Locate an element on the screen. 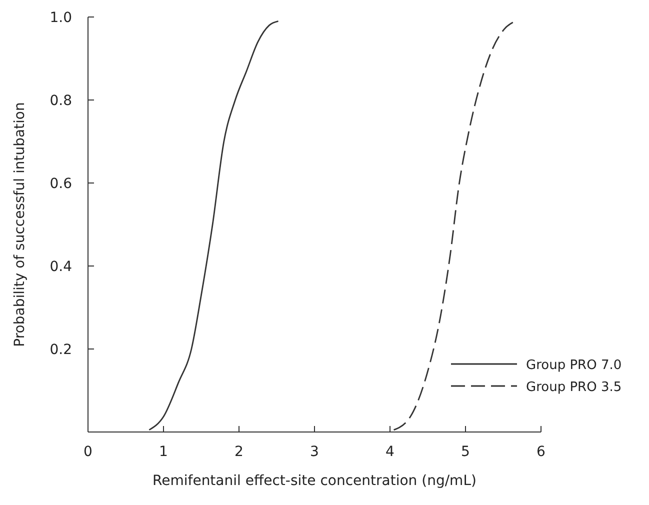  x-axis-title: Remifentanil effect-site concentration (ng/mL) is located at coordinates (314, 481).